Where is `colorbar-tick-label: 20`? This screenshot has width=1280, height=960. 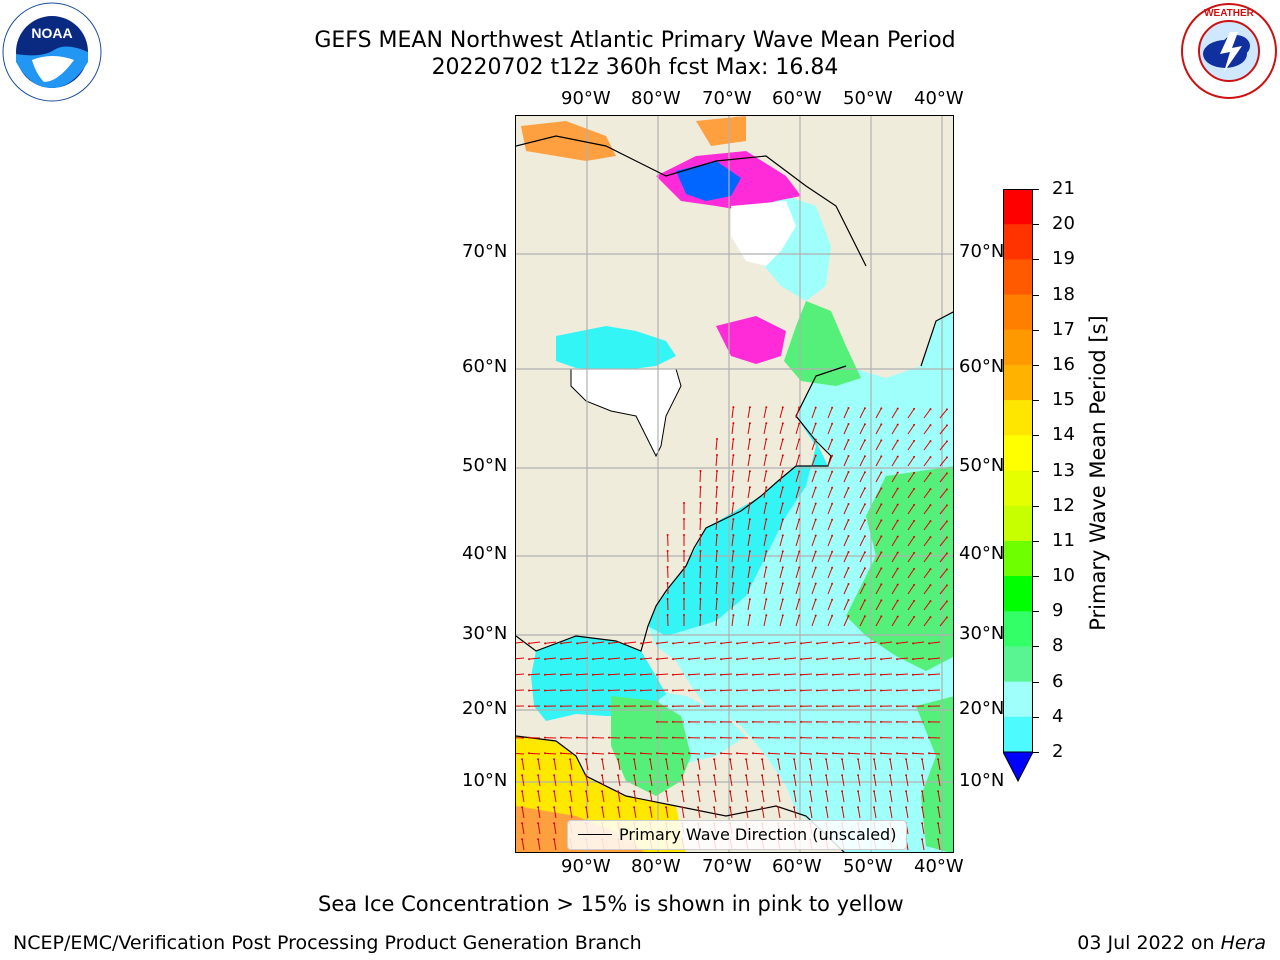 colorbar-tick-label: 20 is located at coordinates (1063, 224).